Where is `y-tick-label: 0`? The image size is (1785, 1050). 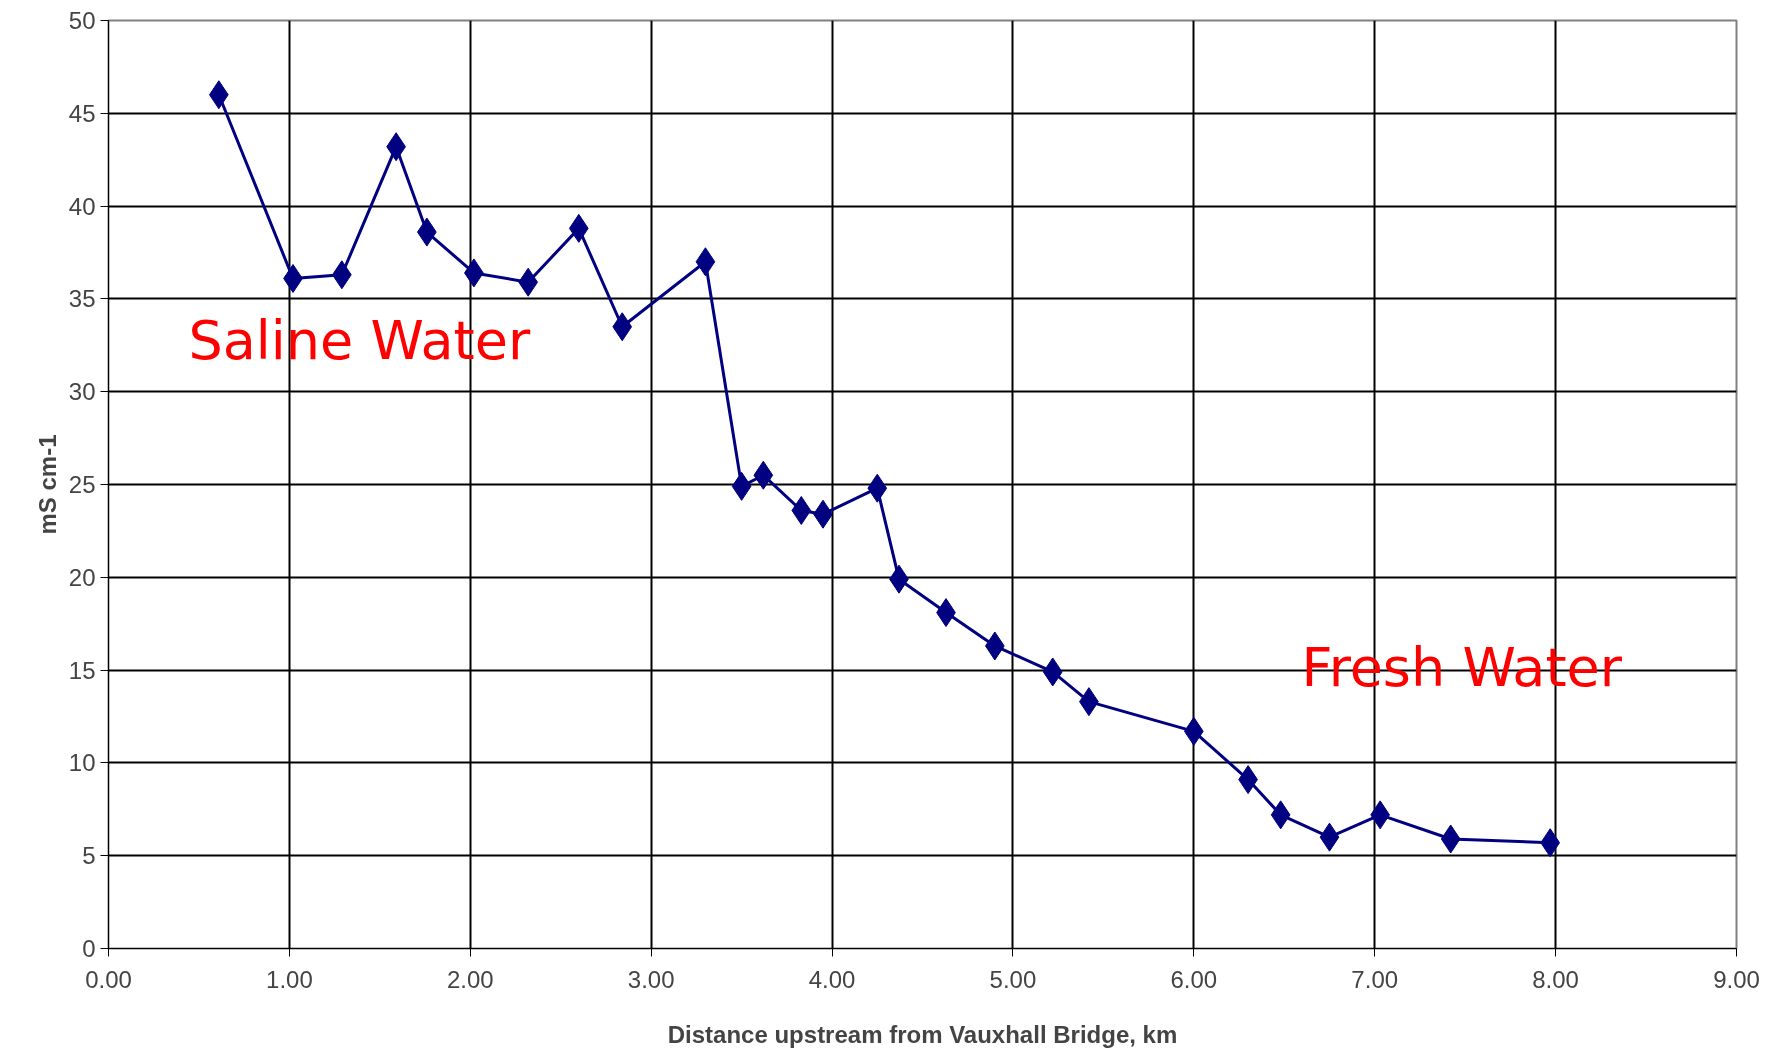 y-tick-label: 0 is located at coordinates (89, 948).